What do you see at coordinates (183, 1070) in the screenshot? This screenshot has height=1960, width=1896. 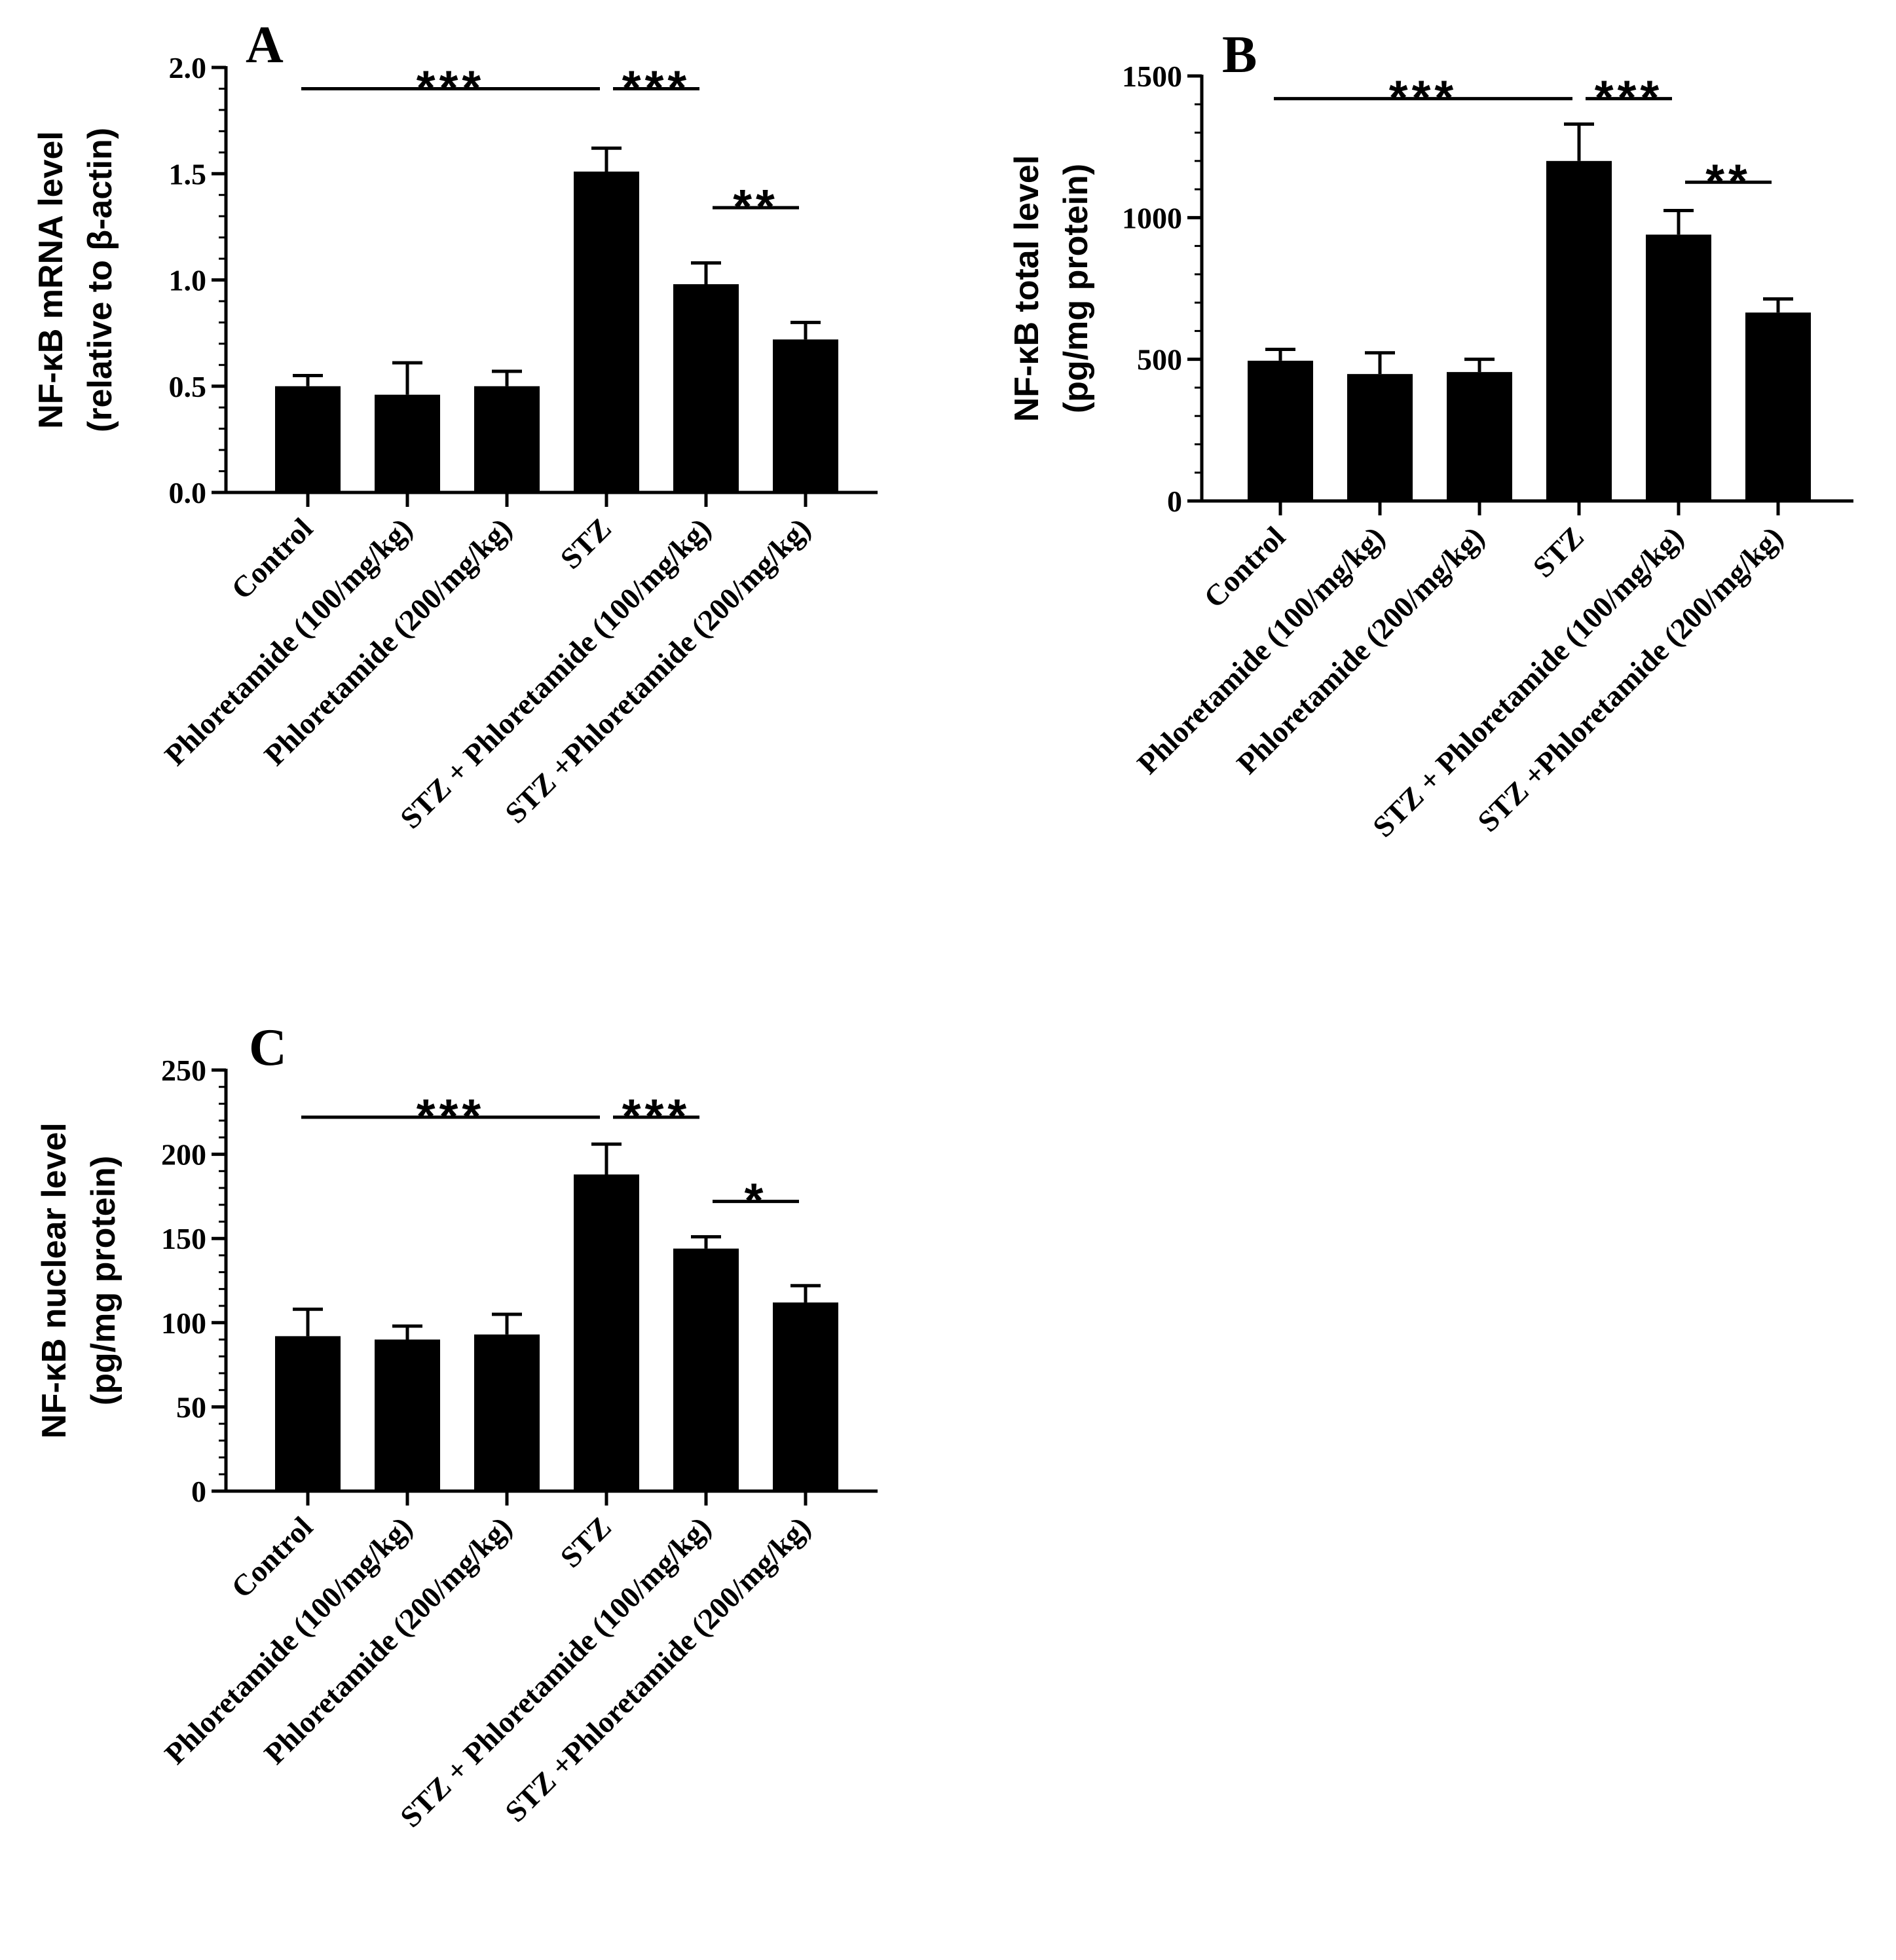 I see `y-tick-label: 250` at bounding box center [183, 1070].